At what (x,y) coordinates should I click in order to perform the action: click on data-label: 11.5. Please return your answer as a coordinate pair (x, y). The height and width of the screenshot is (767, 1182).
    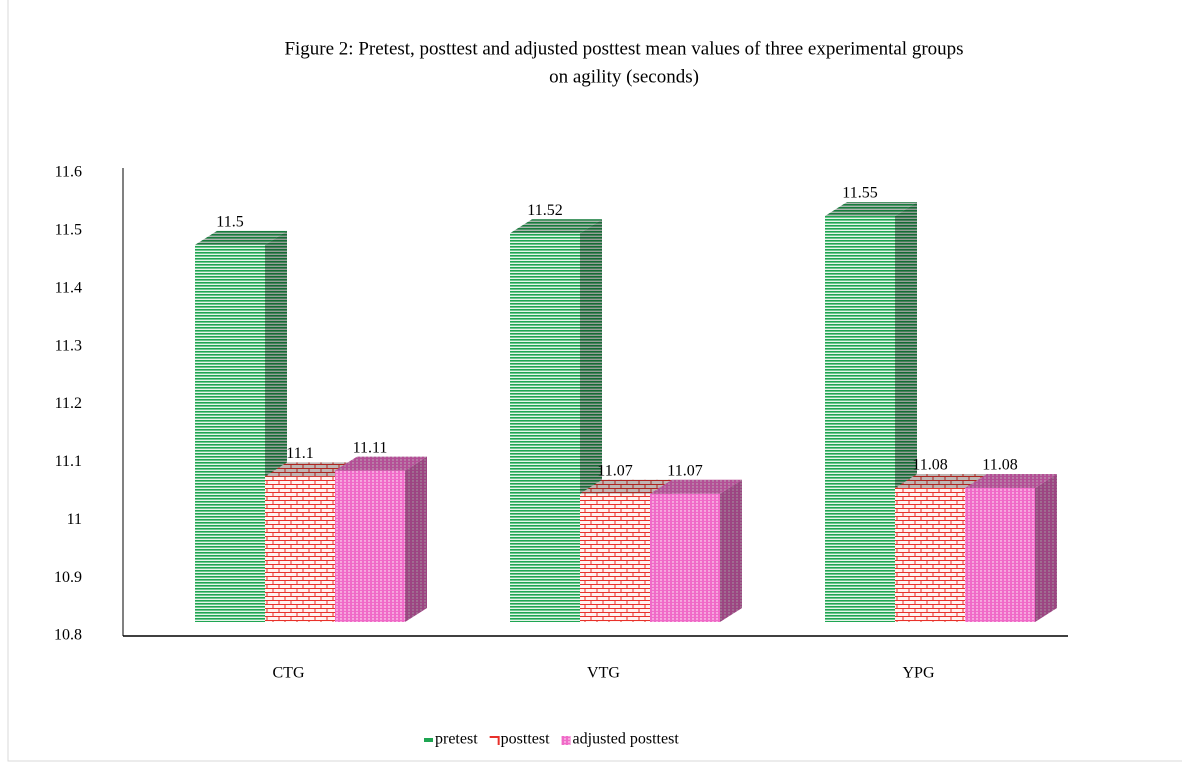
    Looking at the image, I should click on (229, 222).